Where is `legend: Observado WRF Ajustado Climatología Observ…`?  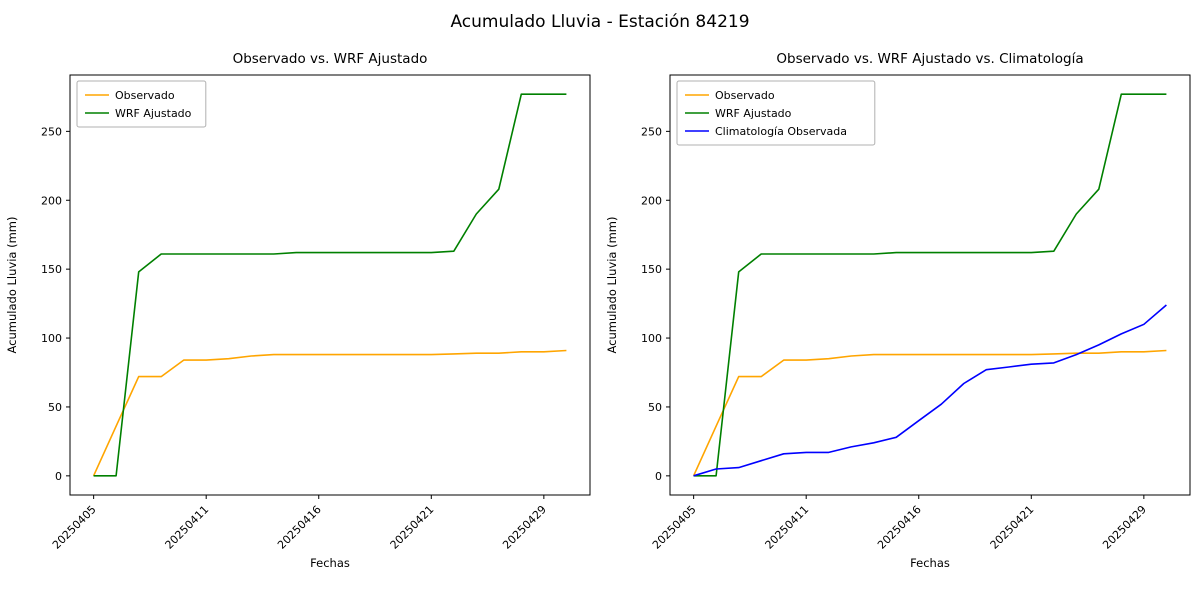
legend: Observado WRF Ajustado Climatología Observ… is located at coordinates (776, 113).